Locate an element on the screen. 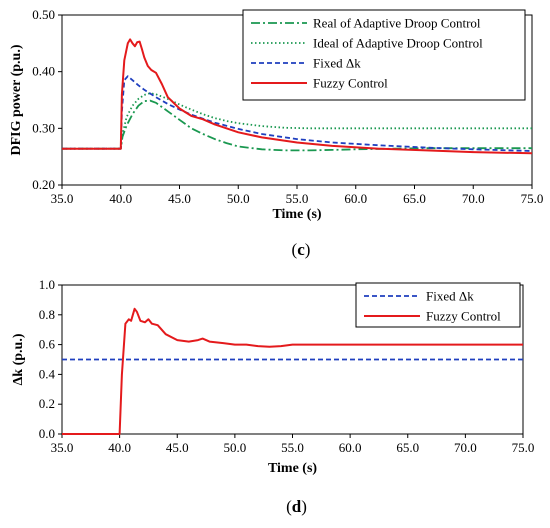 Image resolution: width=550 pixels, height=528 pixels. y-axis-label: Δk (p.u.) is located at coordinates (18, 359).